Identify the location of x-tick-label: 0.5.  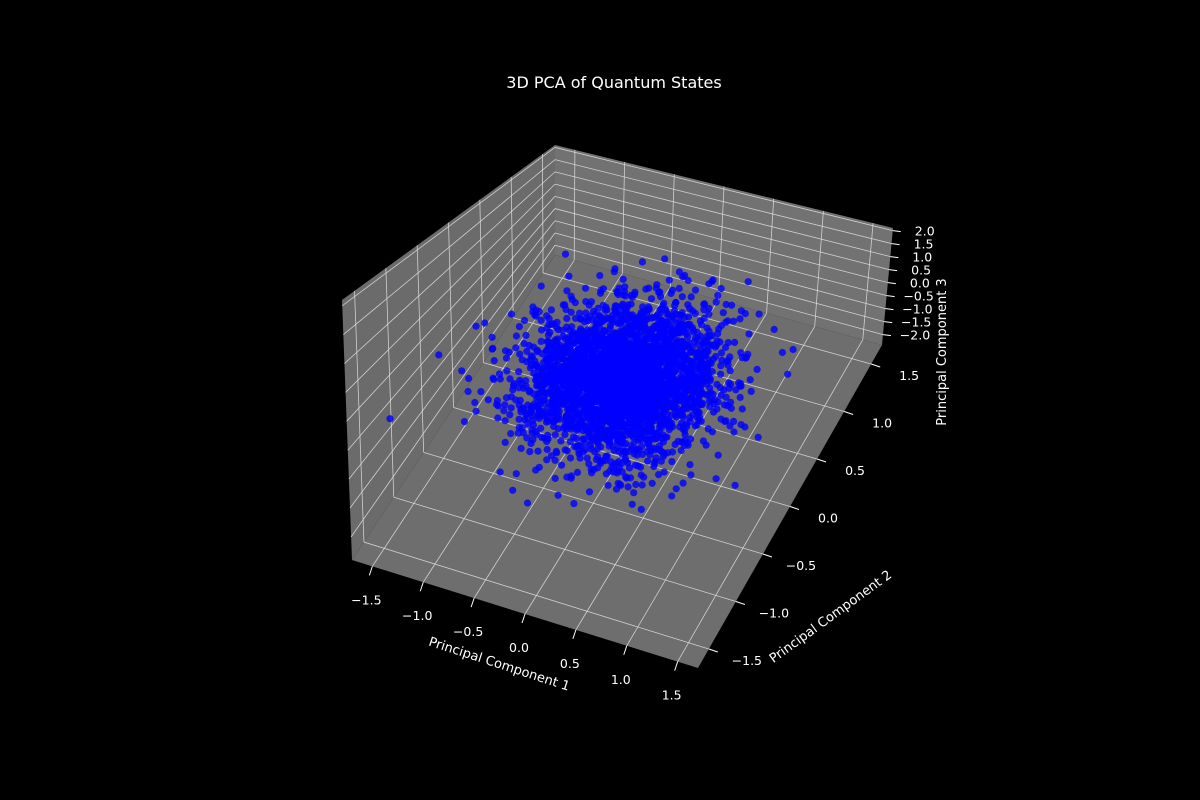
(570, 663).